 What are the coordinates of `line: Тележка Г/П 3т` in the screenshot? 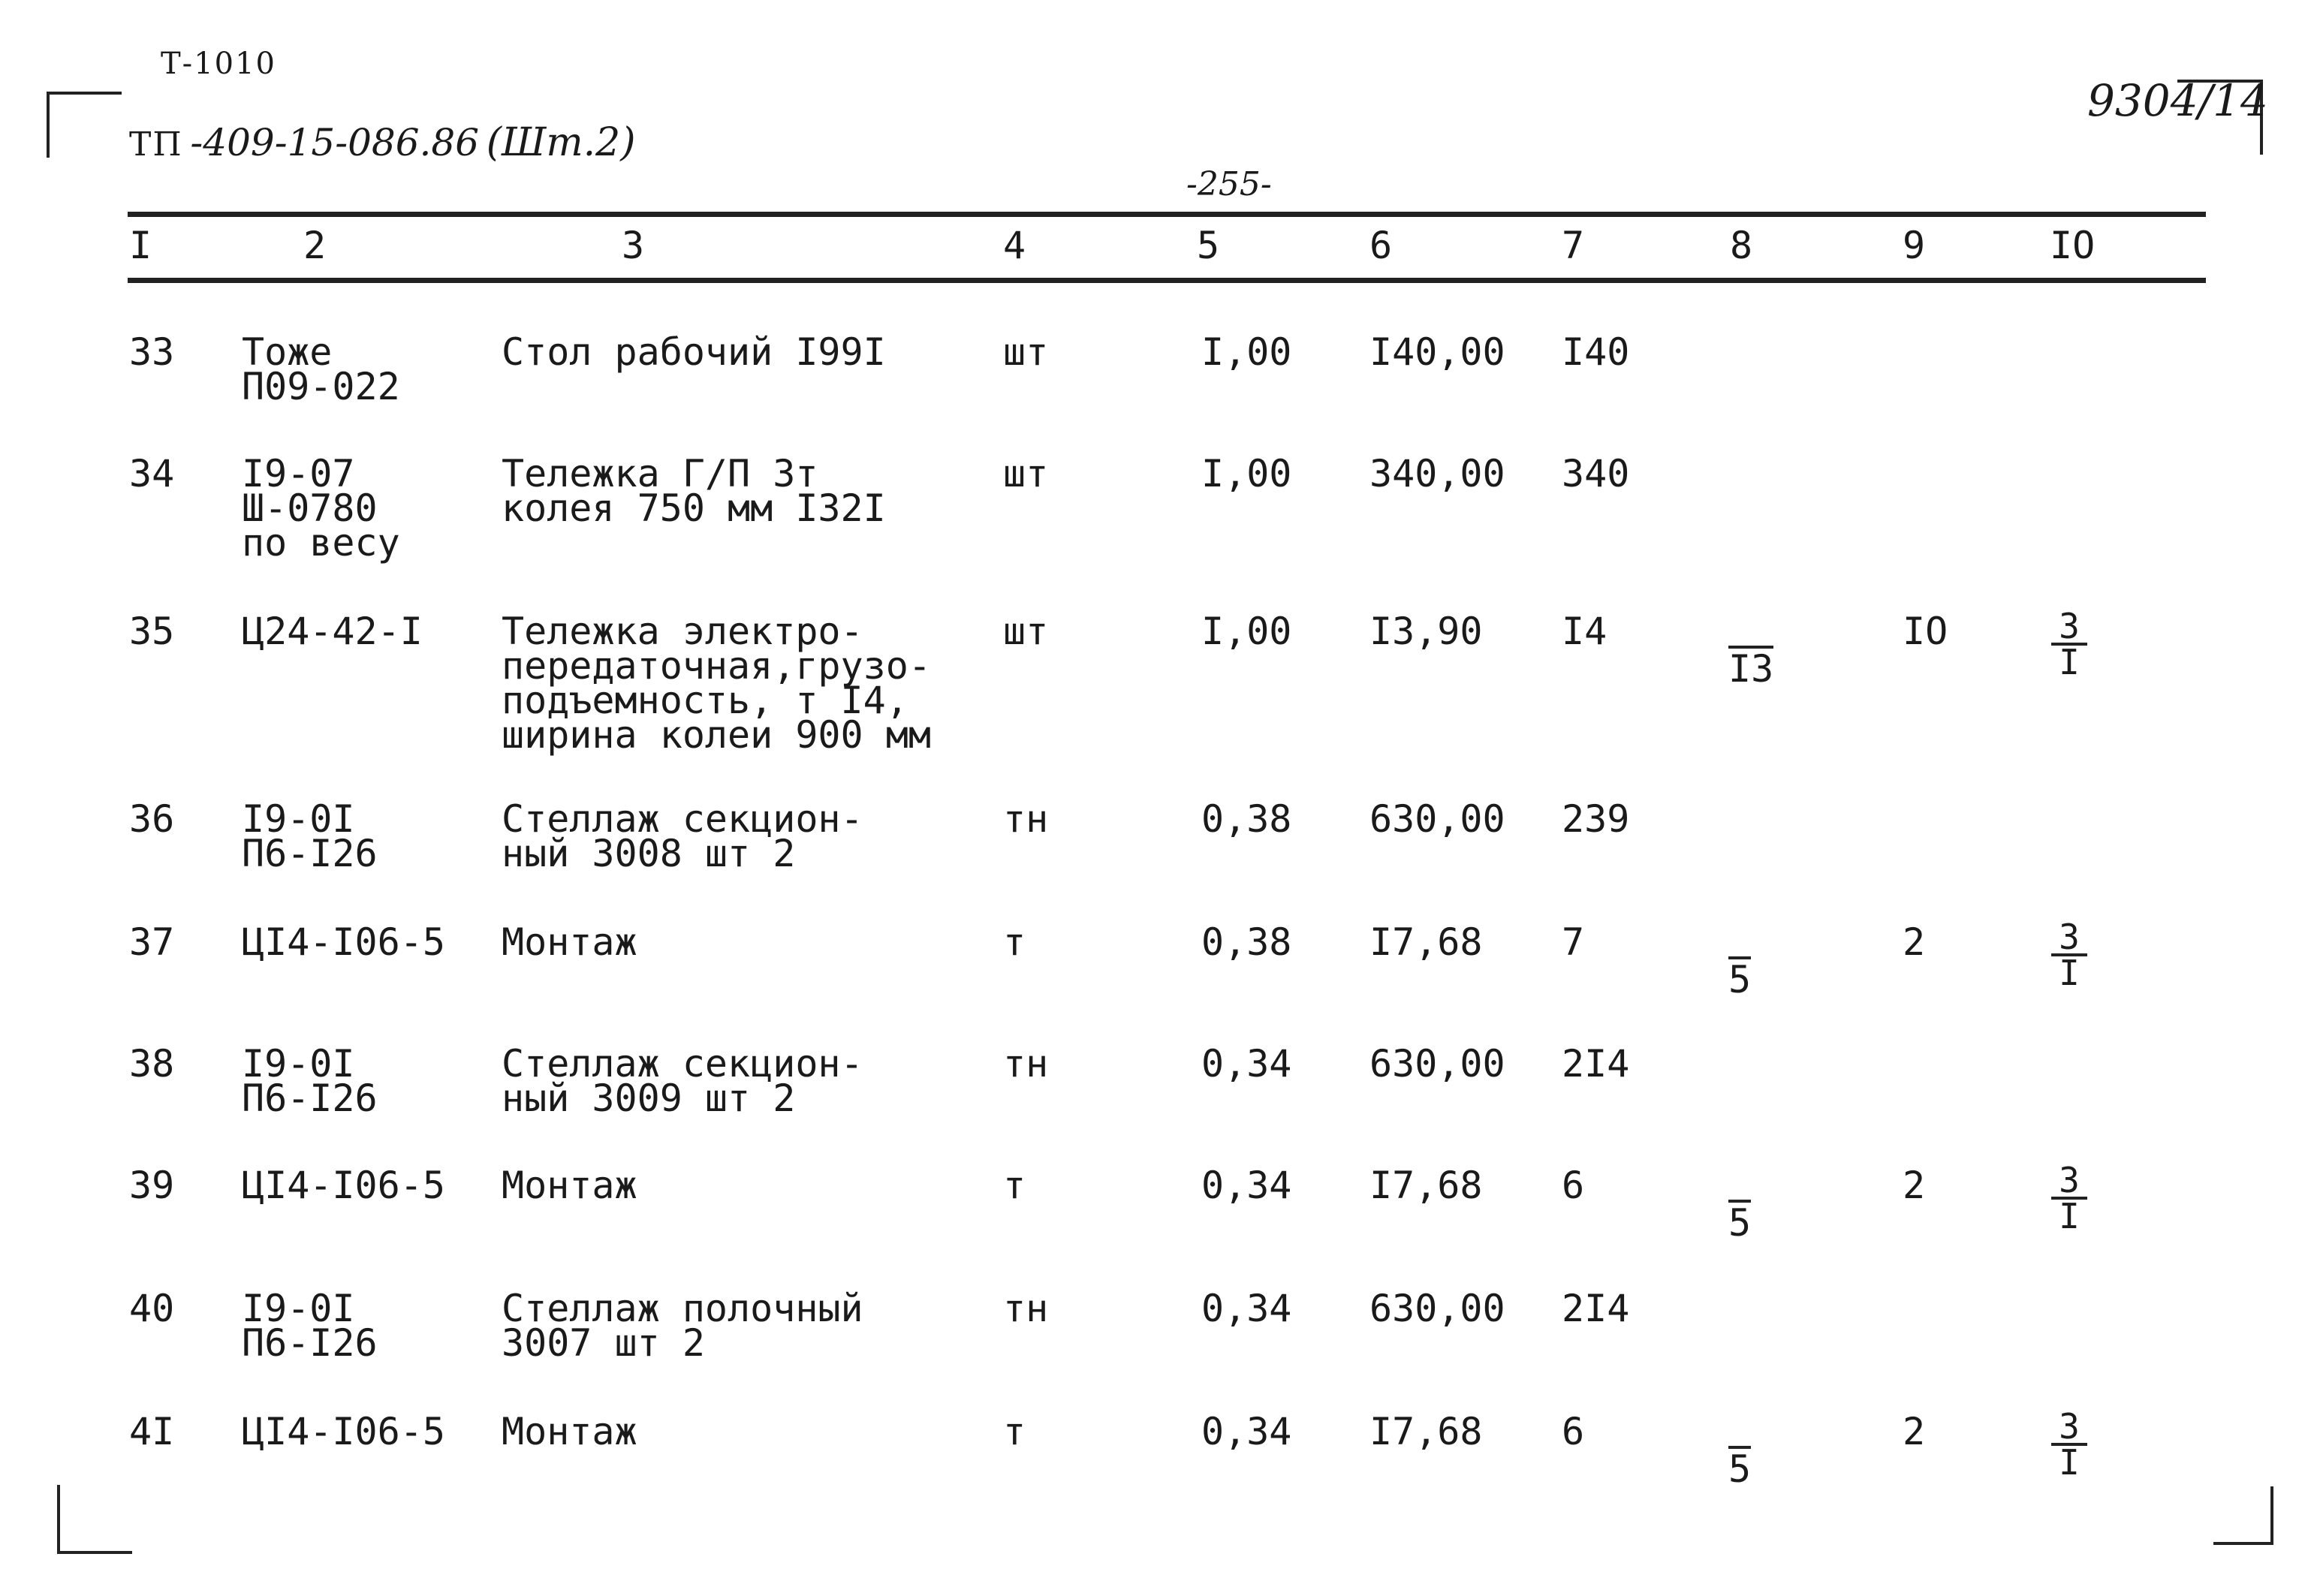 It's located at (660, 473).